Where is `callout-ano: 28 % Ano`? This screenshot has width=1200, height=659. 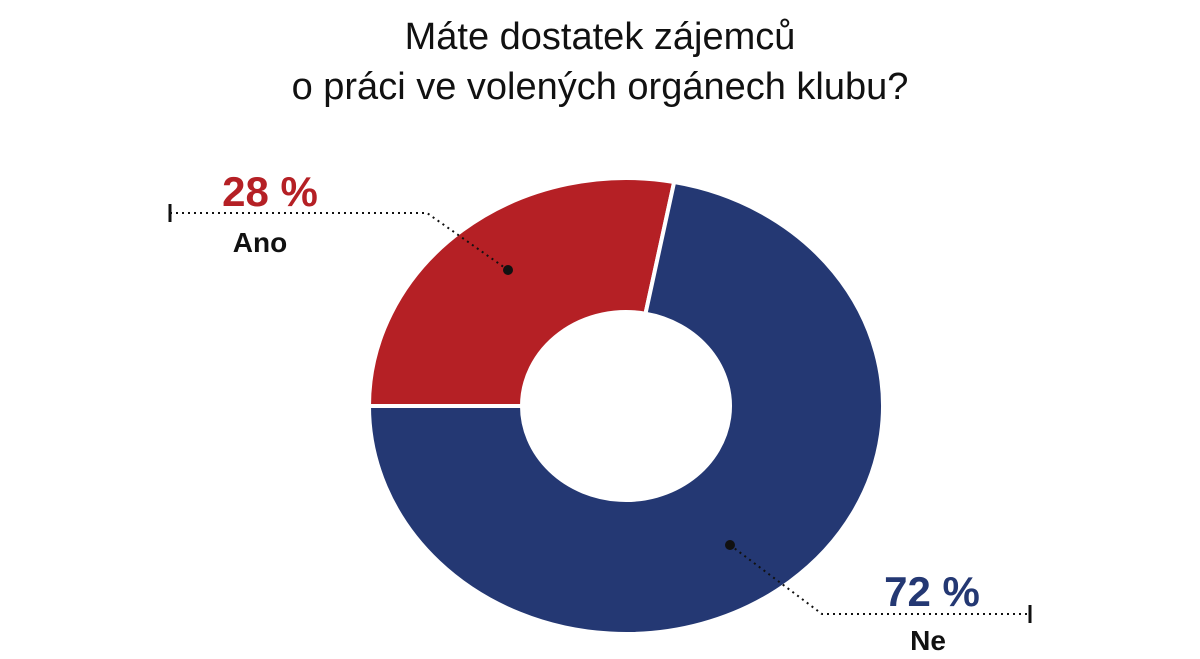
callout-ano: 28 % Ano is located at coordinates (340, 221).